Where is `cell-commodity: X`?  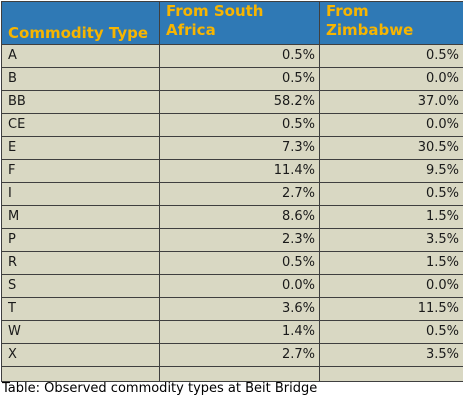
cell-commodity: X is located at coordinates (80, 355).